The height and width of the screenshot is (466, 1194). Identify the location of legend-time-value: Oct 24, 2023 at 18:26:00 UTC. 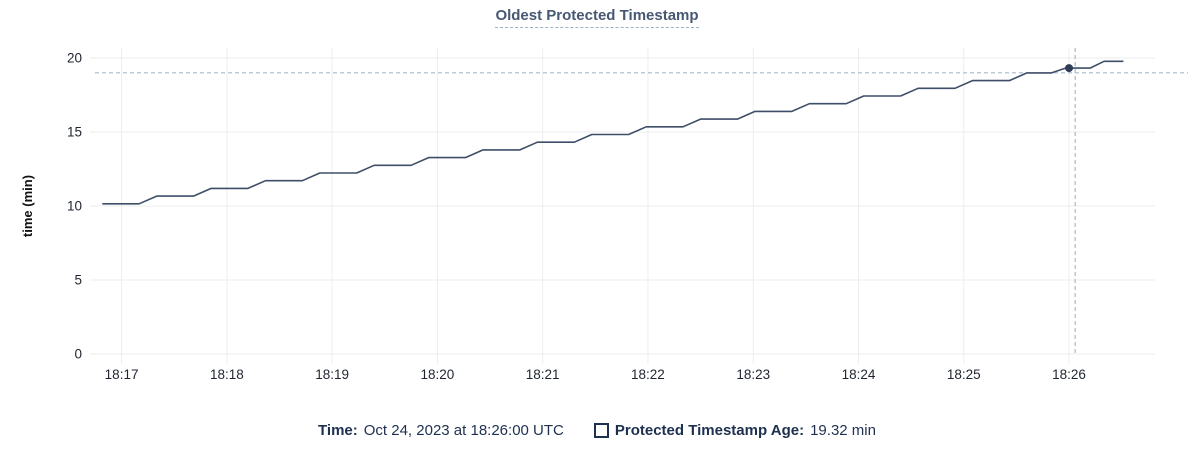
(463, 430).